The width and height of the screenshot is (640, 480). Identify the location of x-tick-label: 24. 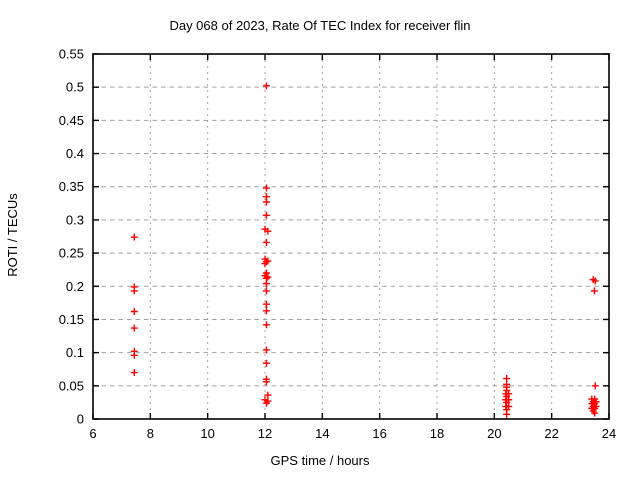
(609, 433).